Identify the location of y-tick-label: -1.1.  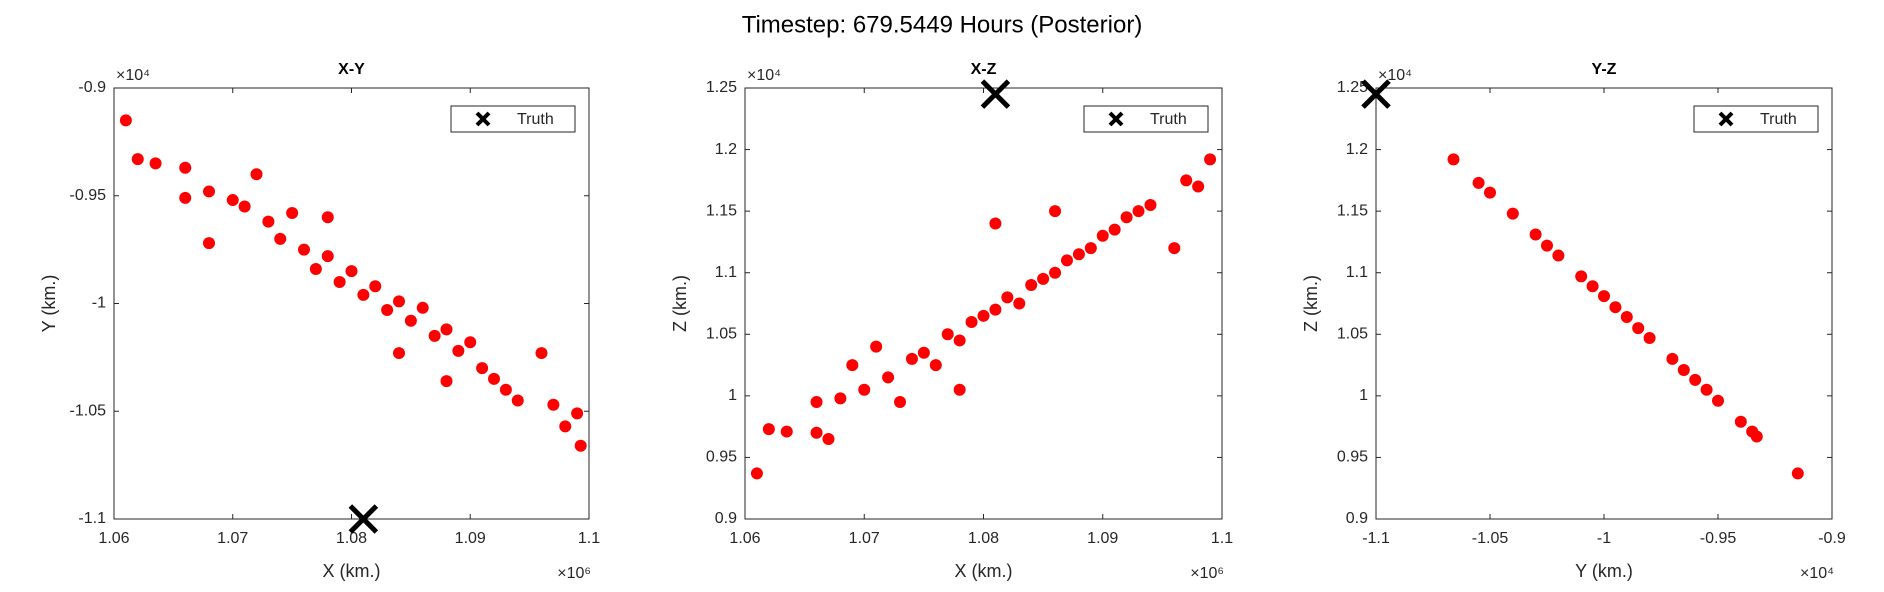
(92, 518).